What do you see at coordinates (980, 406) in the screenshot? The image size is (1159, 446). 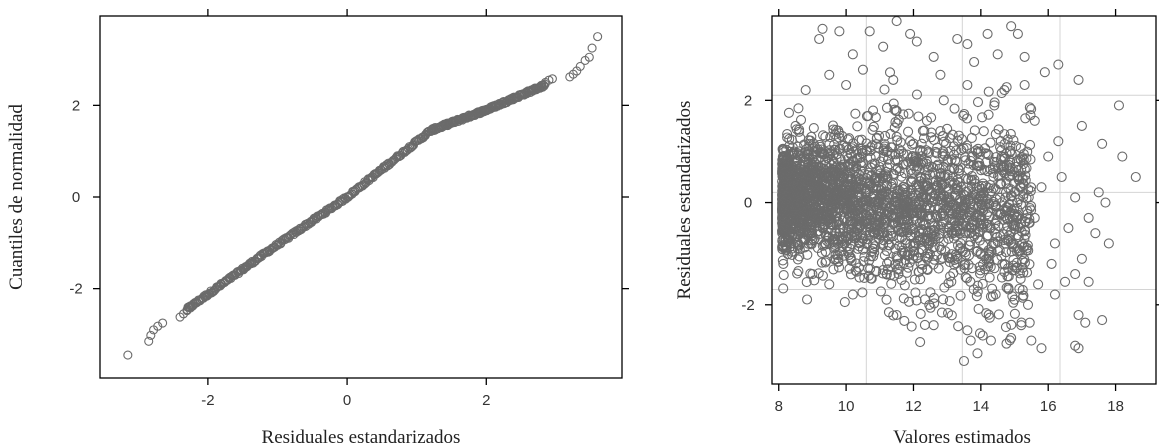 I see `x-tick-label: 14` at bounding box center [980, 406].